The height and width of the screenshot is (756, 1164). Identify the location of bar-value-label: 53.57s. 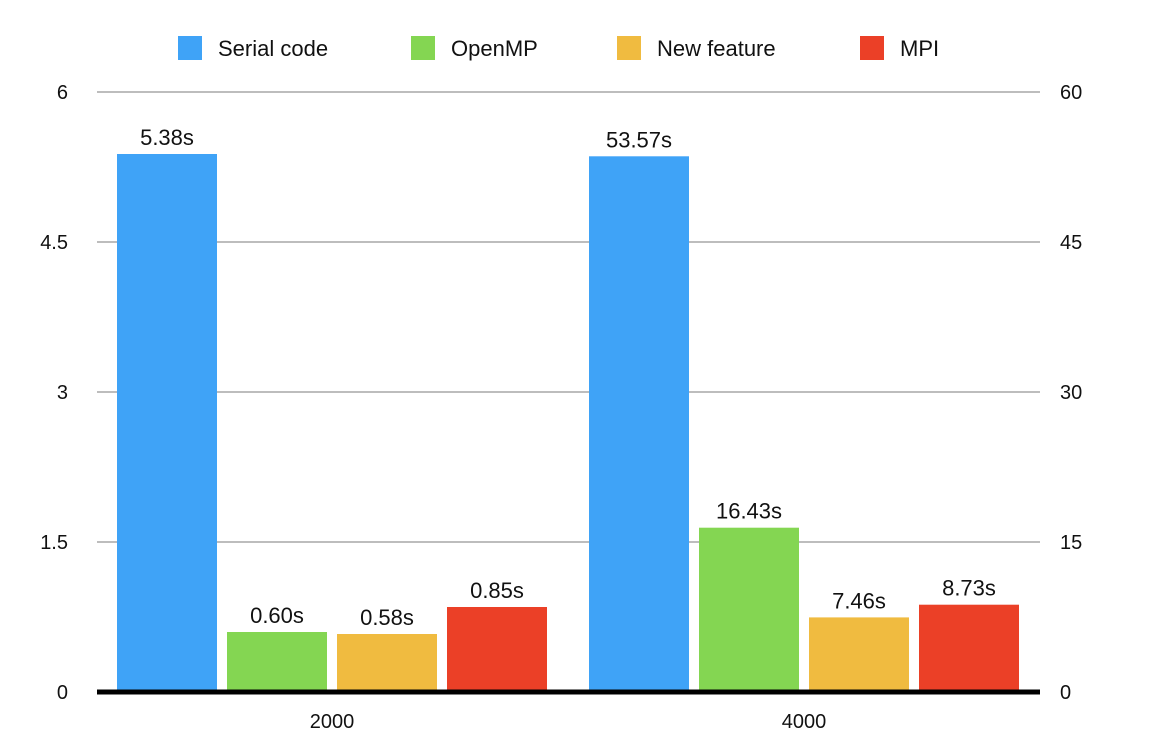
(639, 139).